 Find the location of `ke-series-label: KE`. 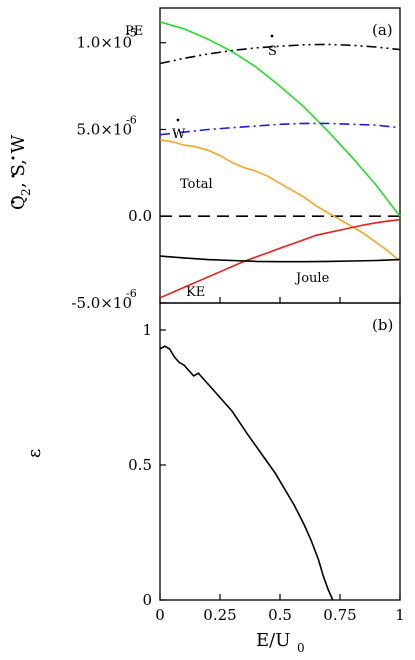

ke-series-label: KE is located at coordinates (195, 292).